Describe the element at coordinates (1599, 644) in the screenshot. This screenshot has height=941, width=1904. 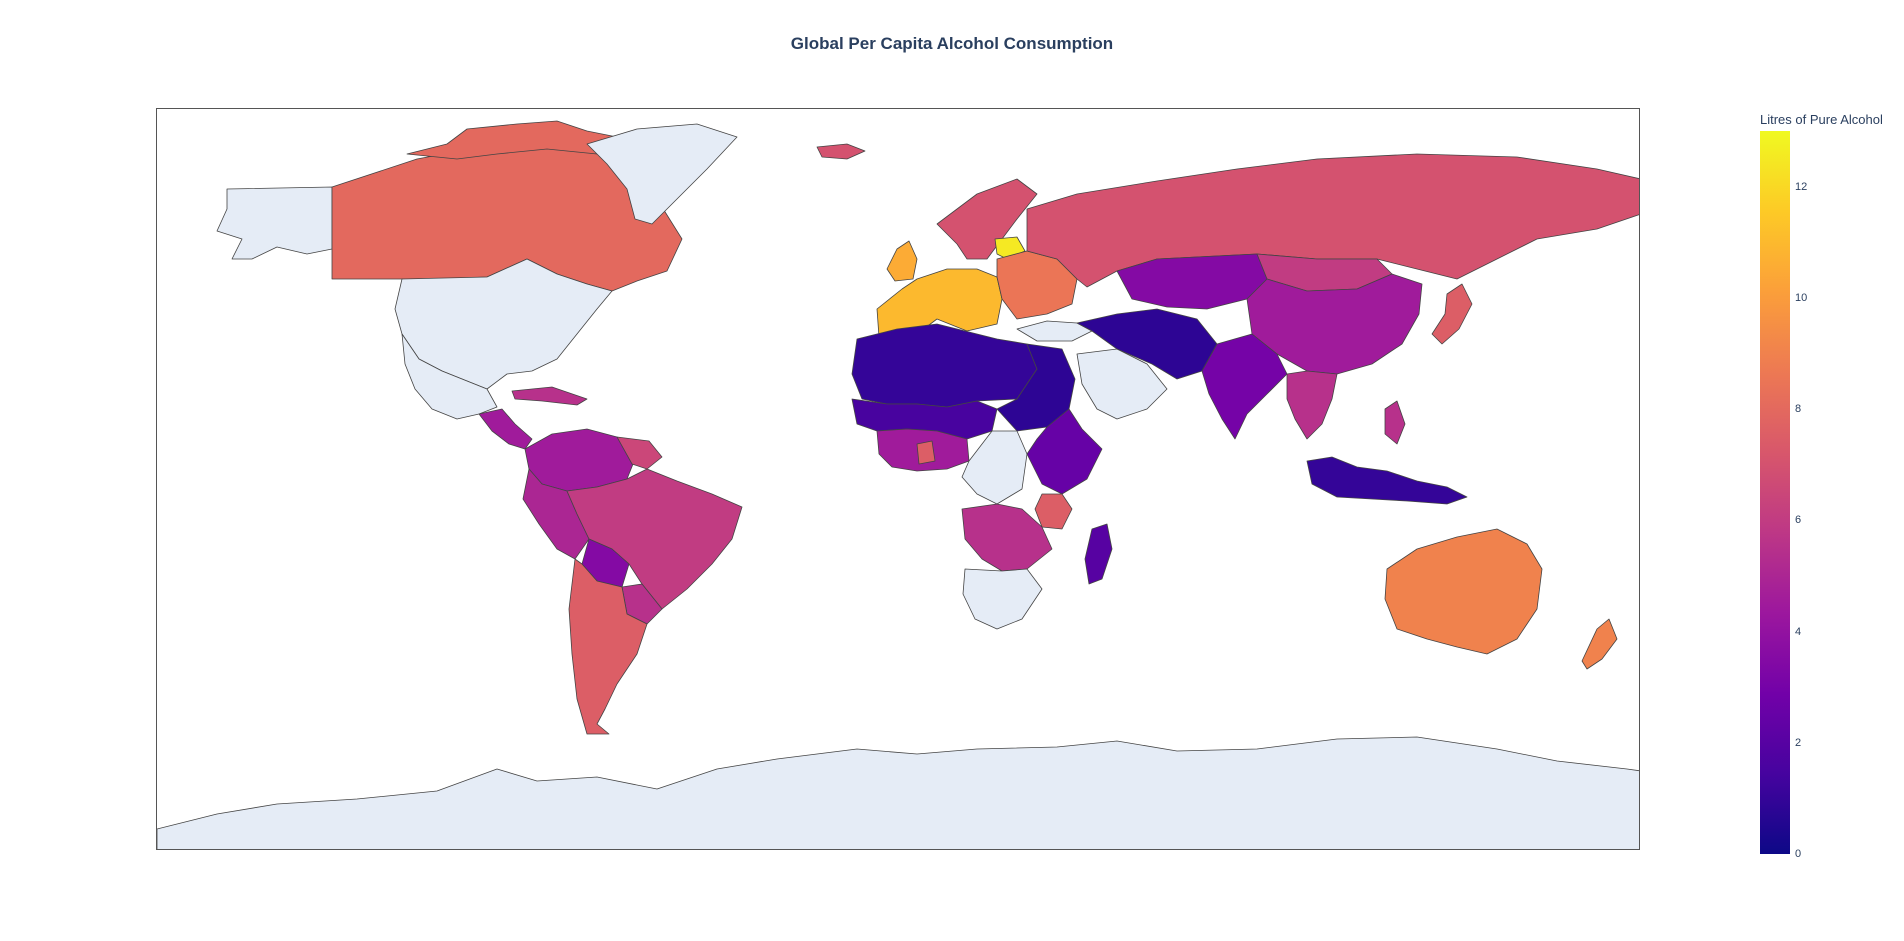
I see `region-new-zealand` at that location.